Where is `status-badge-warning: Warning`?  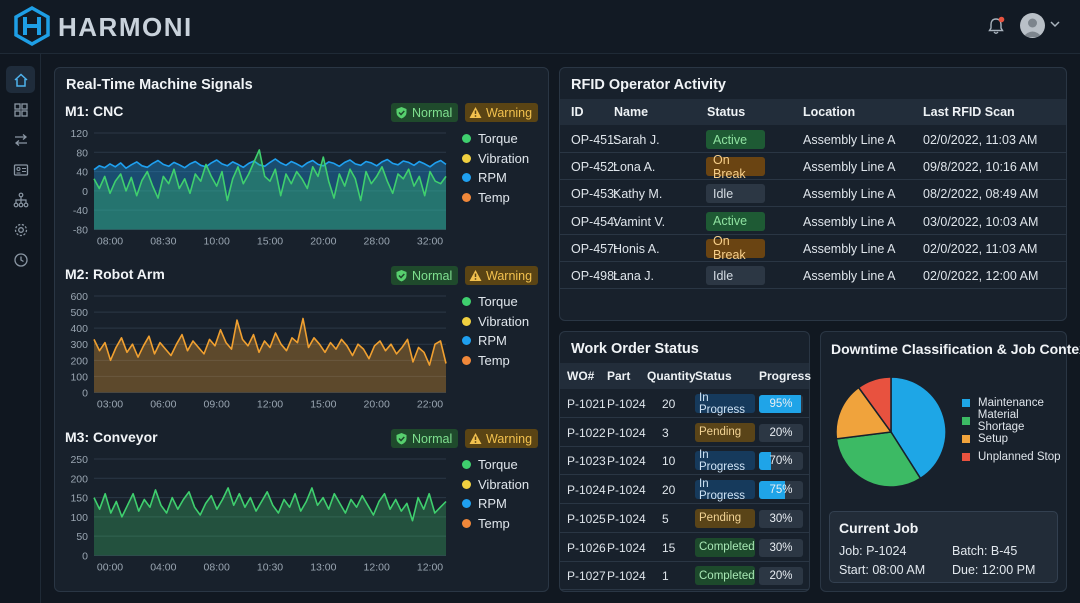 status-badge-warning: Warning is located at coordinates (502, 112).